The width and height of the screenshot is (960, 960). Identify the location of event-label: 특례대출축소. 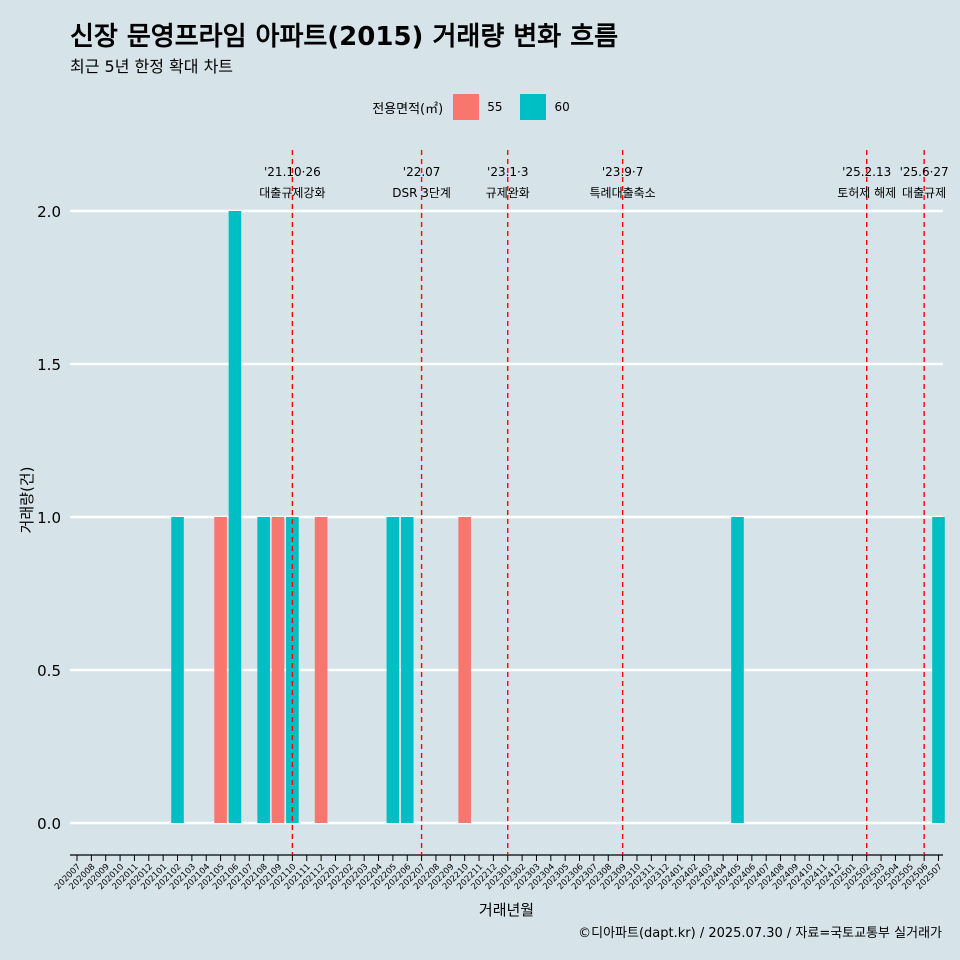
(622, 193).